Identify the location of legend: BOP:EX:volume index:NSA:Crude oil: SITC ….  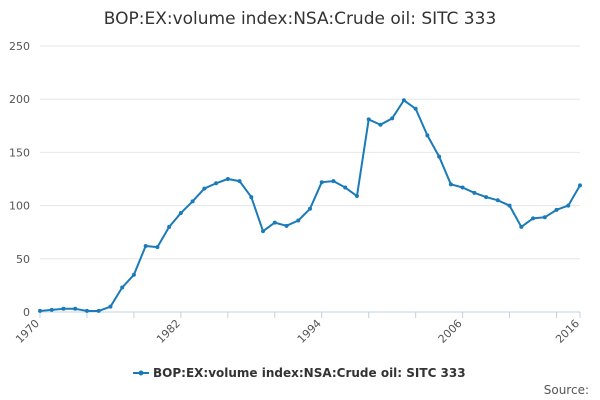
(299, 373).